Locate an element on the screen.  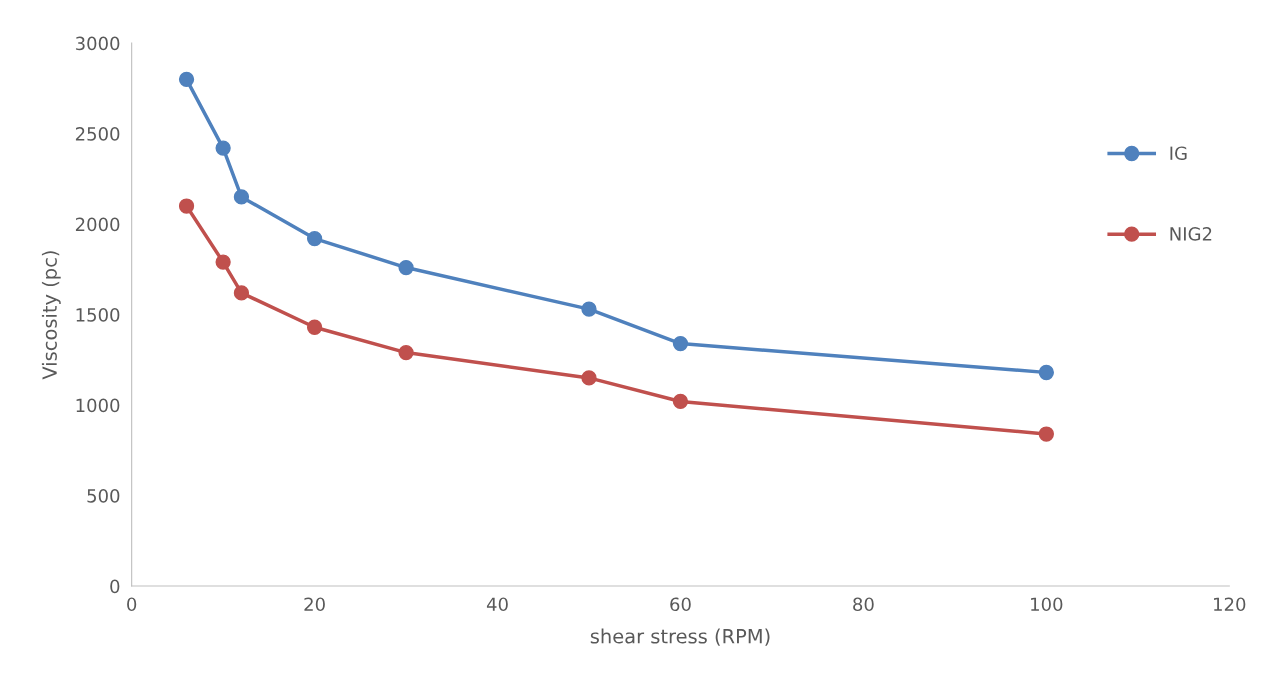
x-axis-title: shear stress (RPM) is located at coordinates (680, 637).